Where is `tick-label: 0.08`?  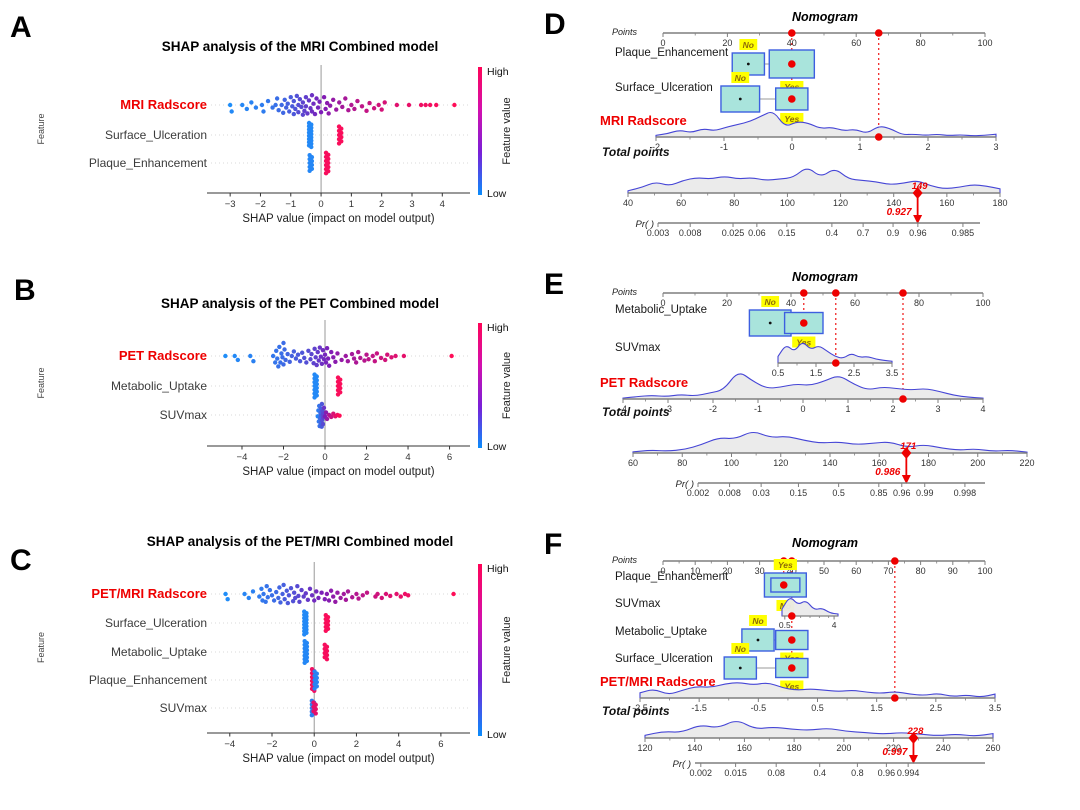
tick-label: 0.08 is located at coordinates (776, 773).